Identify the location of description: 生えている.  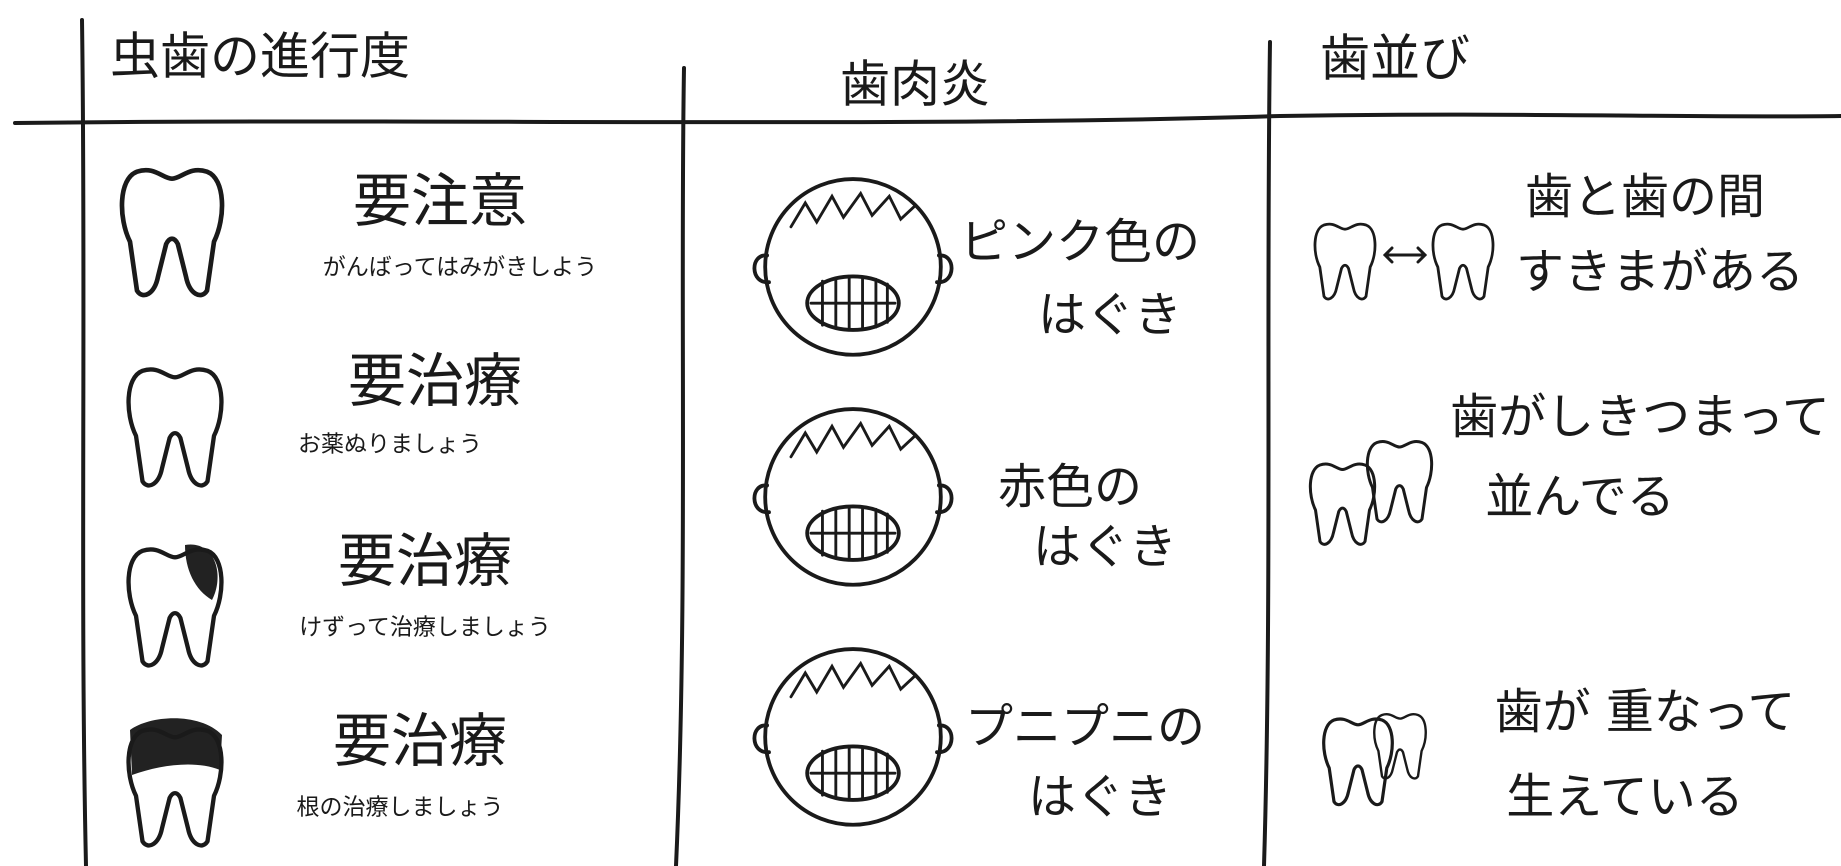
(1625, 797).